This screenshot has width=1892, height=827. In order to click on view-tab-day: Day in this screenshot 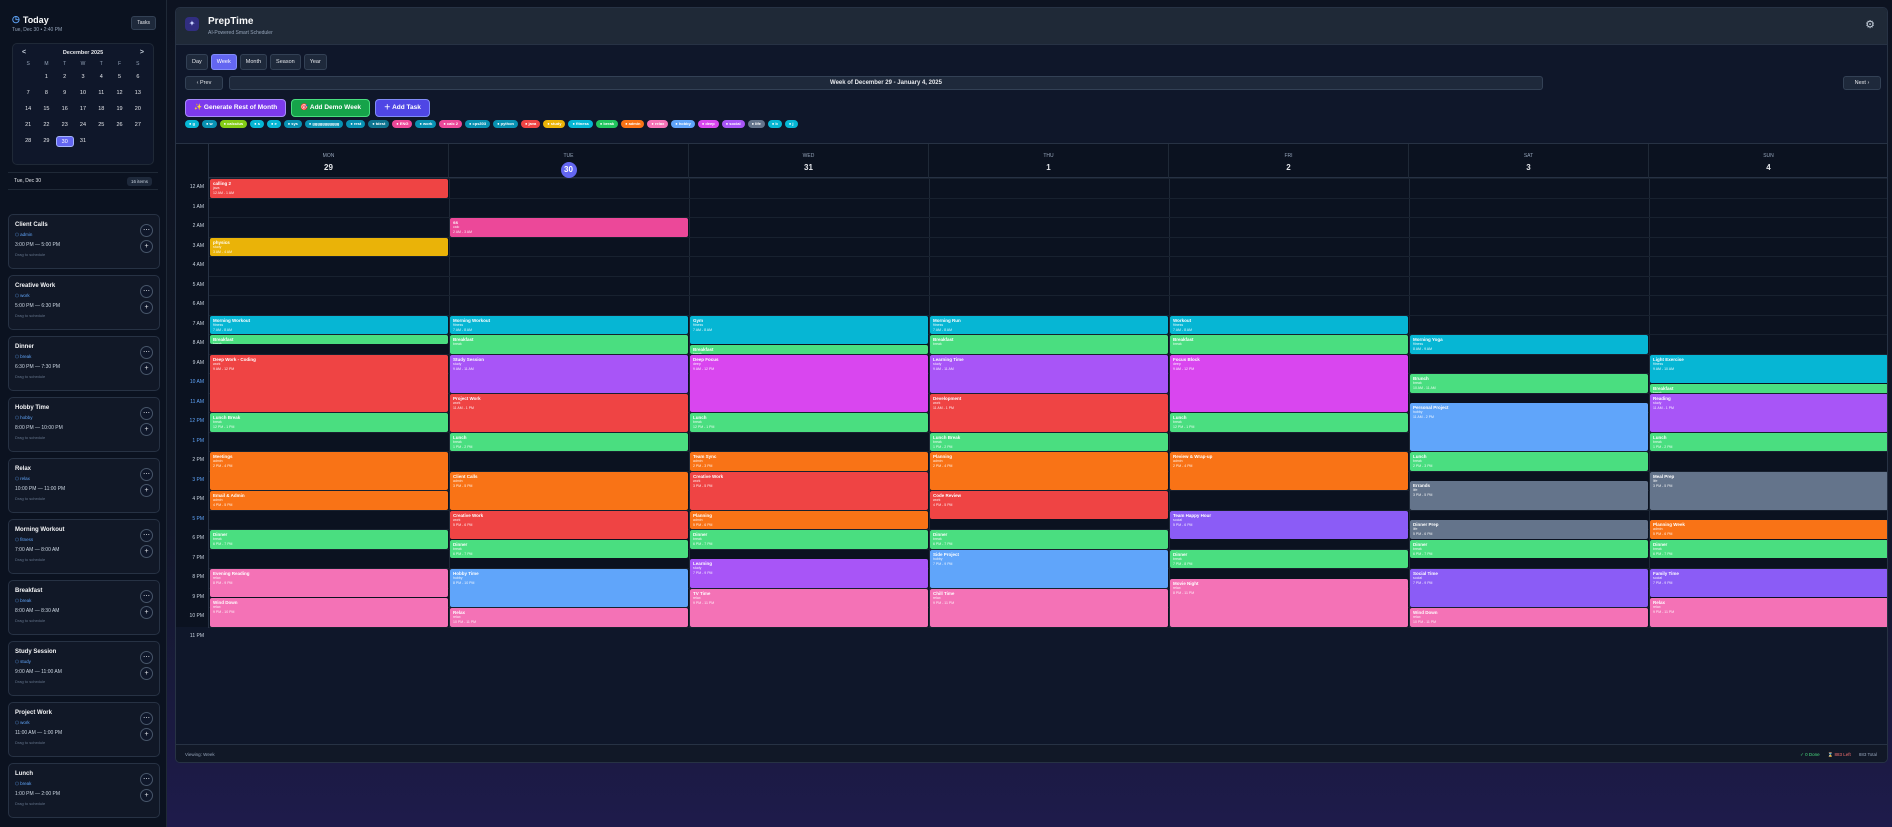, I will do `click(197, 62)`.